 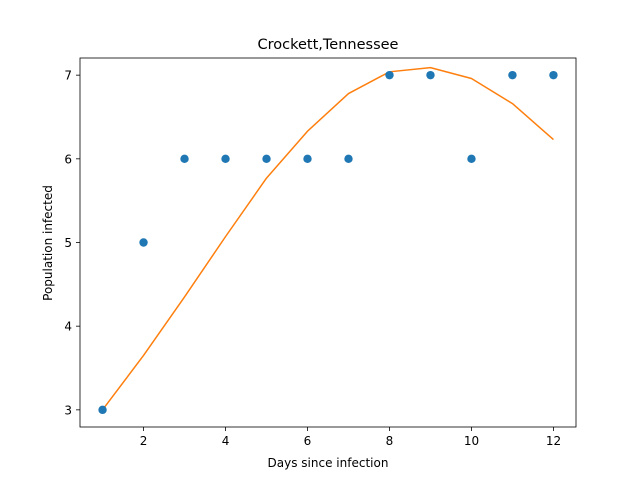 I want to click on y-tick-label-4: 4, so click(x=68, y=327).